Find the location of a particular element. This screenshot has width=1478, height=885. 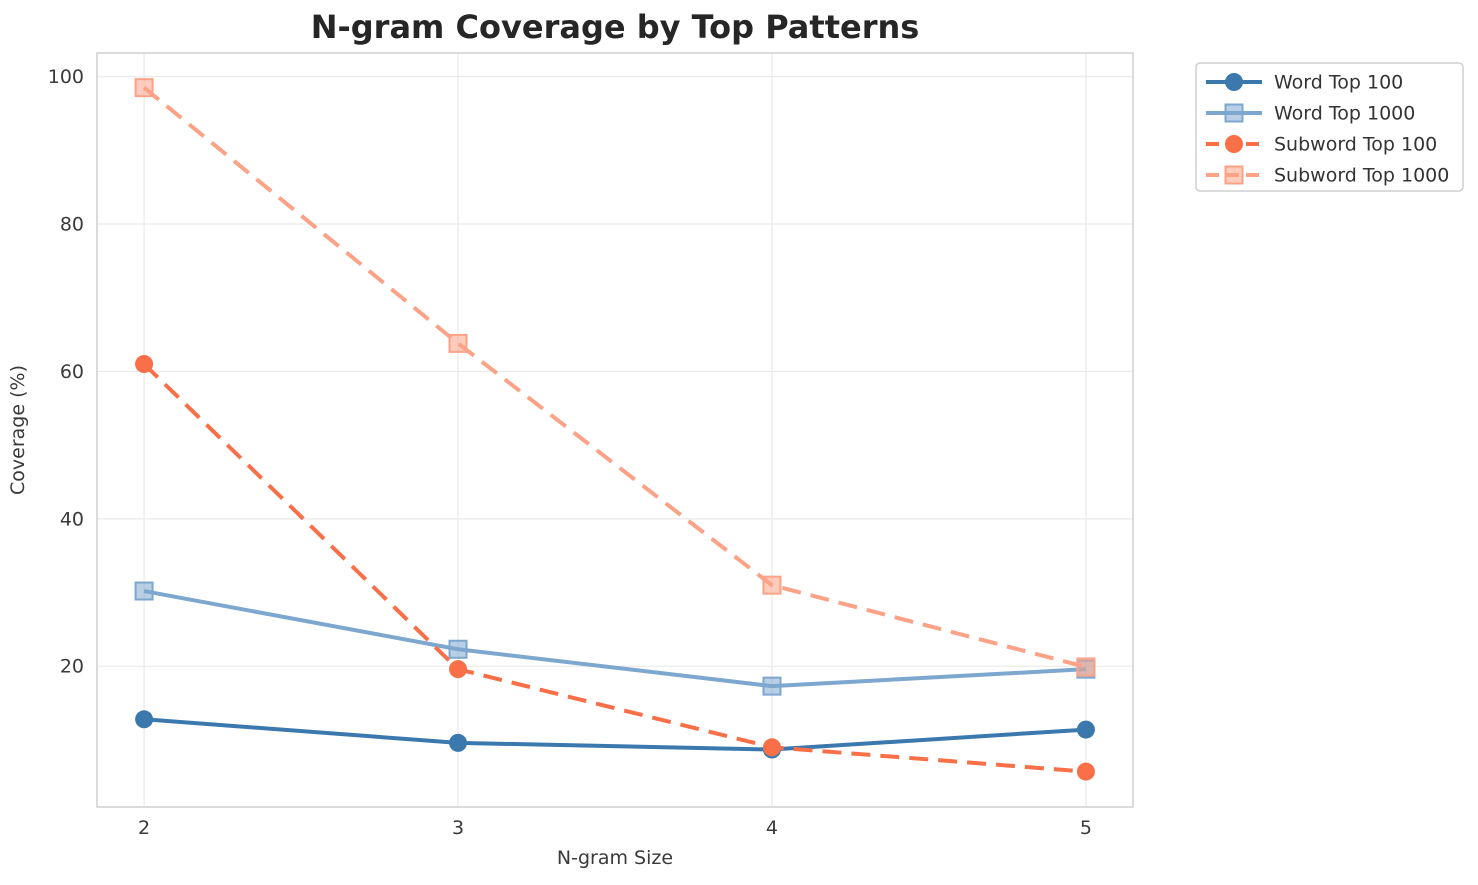

marker-word-top-100-x5 is located at coordinates (1085, 729).